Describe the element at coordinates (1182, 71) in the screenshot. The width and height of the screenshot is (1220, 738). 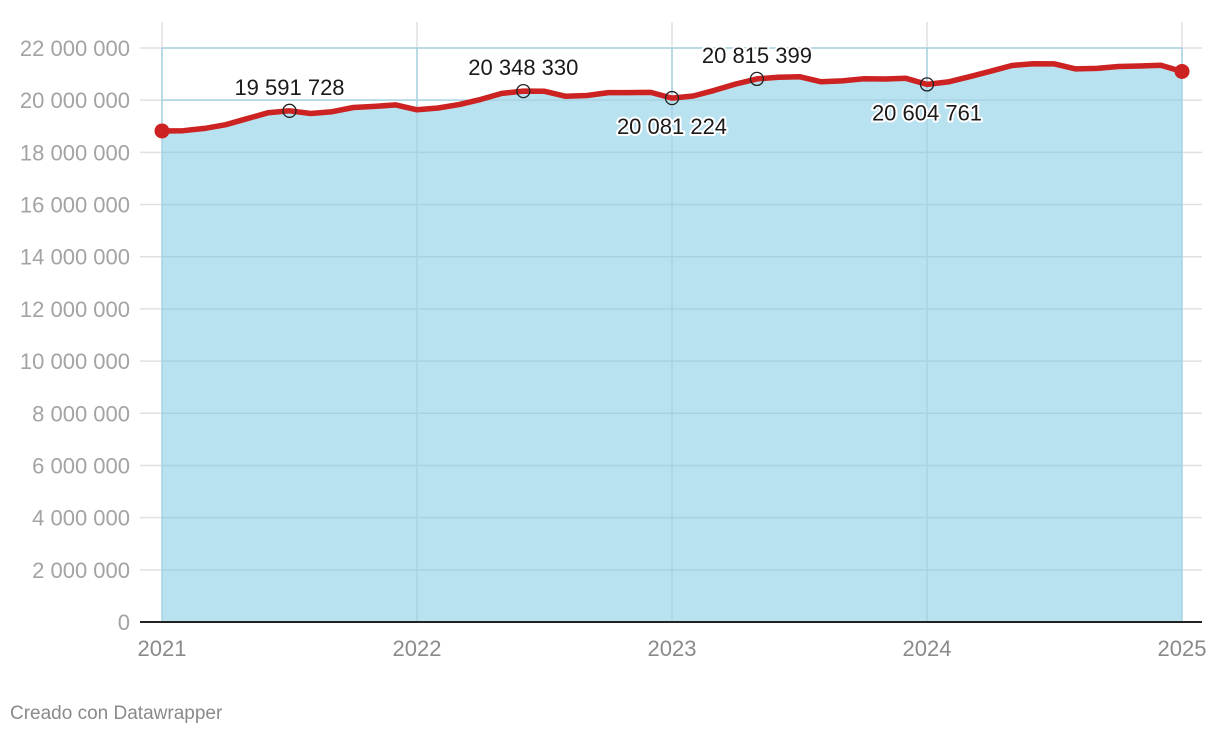
I see `series-end-point` at that location.